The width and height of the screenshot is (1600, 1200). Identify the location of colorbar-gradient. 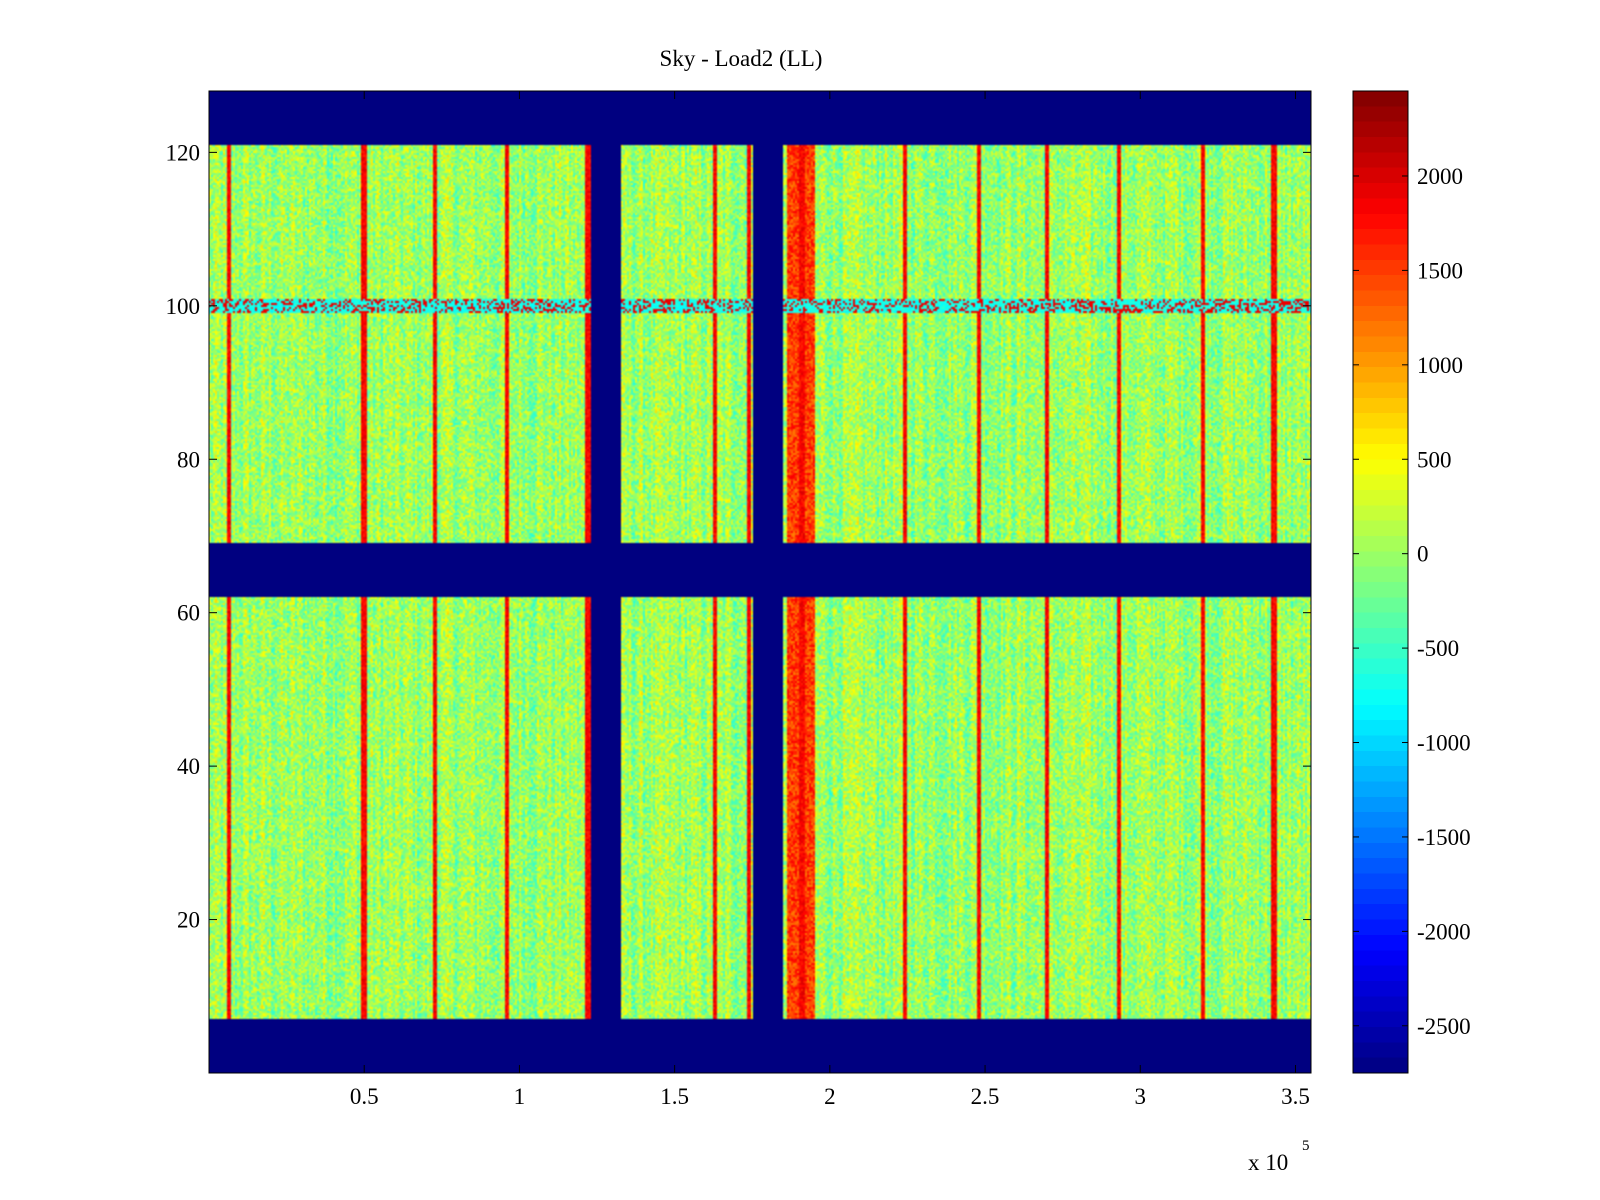
(1380, 582).